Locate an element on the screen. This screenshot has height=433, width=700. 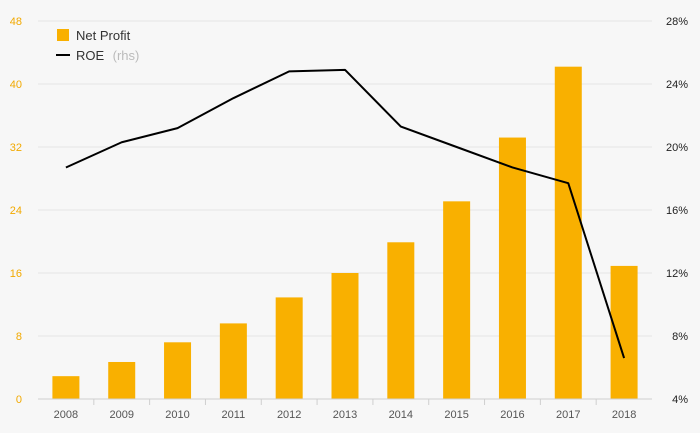
left-tick-label: 40 is located at coordinates (16, 85).